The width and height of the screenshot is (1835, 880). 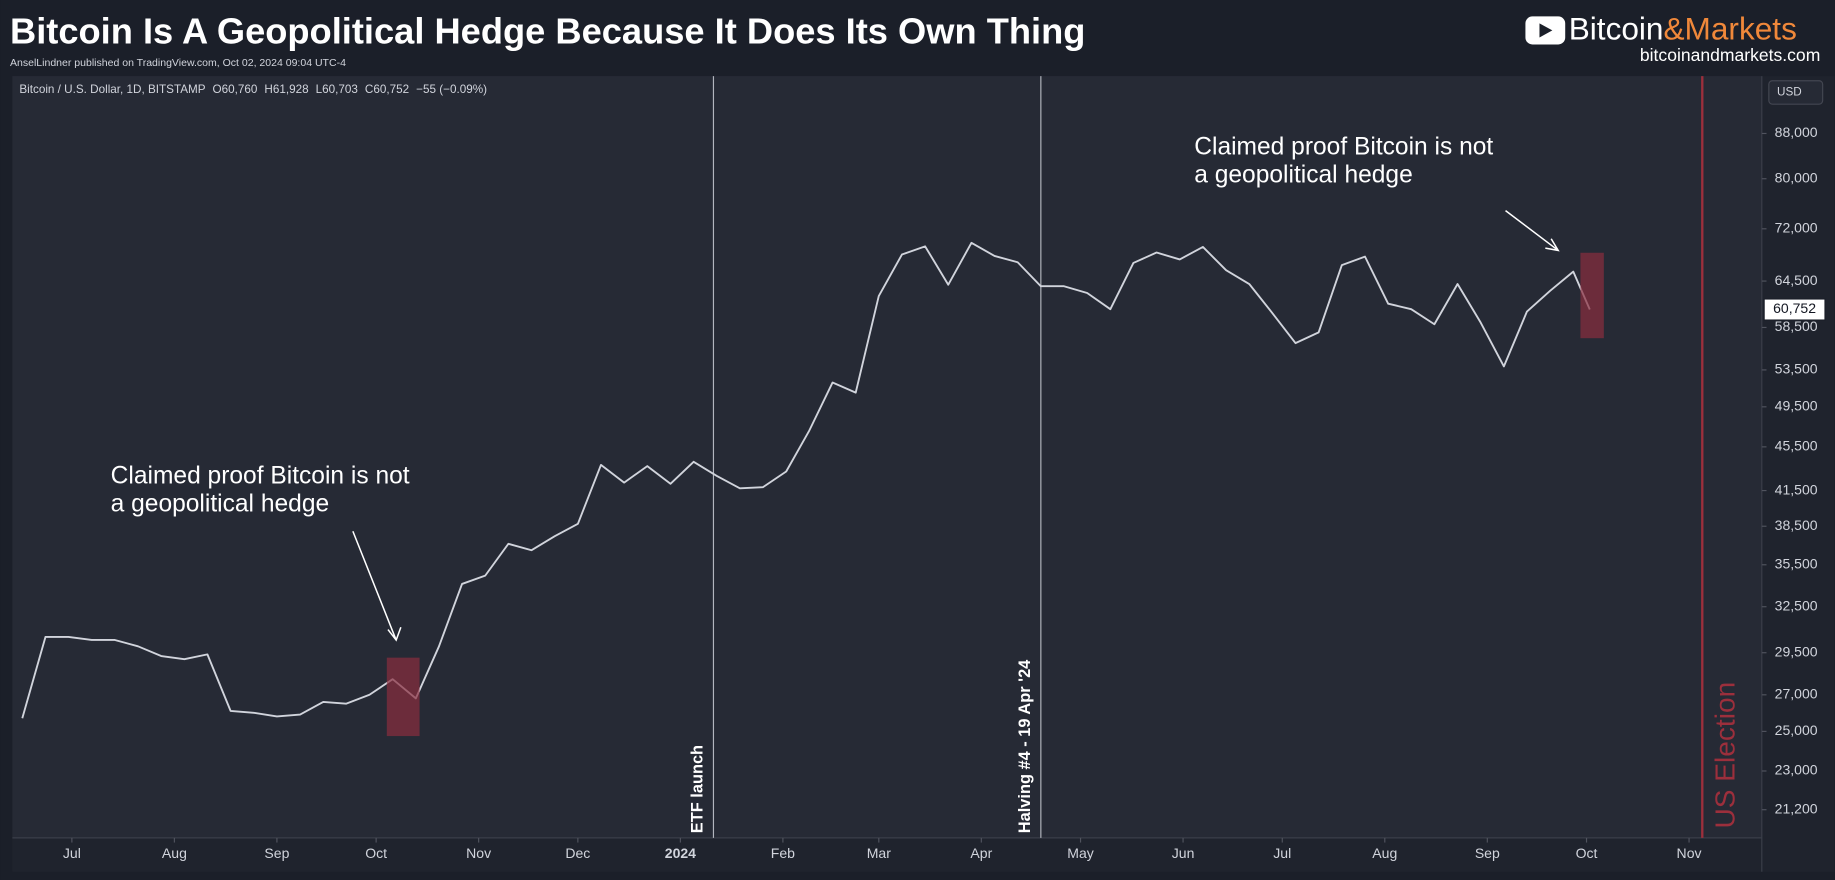 What do you see at coordinates (1796, 605) in the screenshot?
I see `y-tick-label: 32,500` at bounding box center [1796, 605].